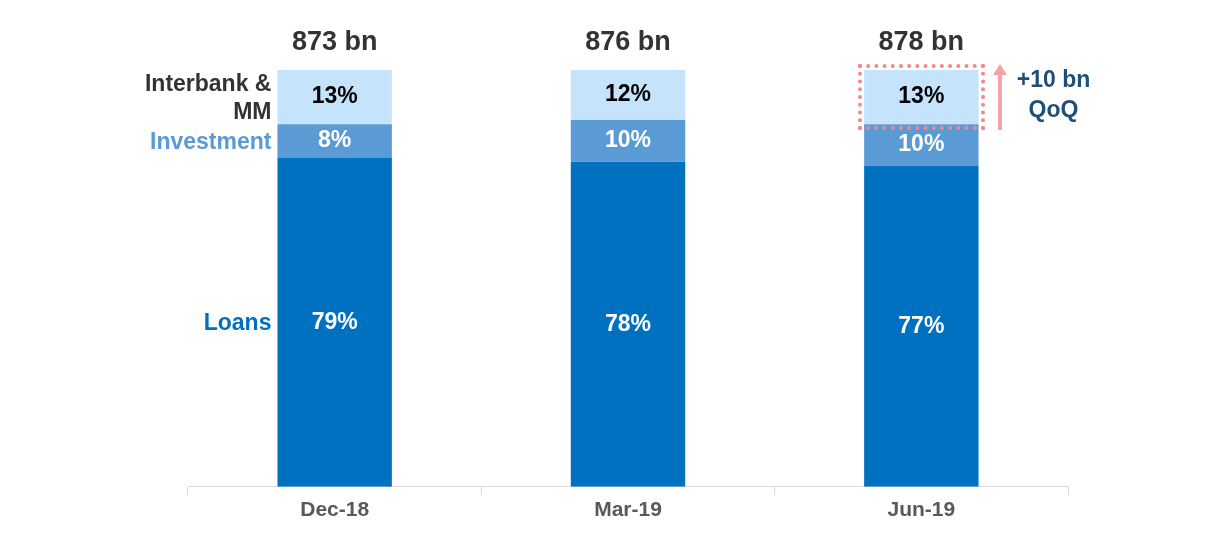 This screenshot has height=534, width=1206. I want to click on annotation: 873 bn, so click(334, 40).